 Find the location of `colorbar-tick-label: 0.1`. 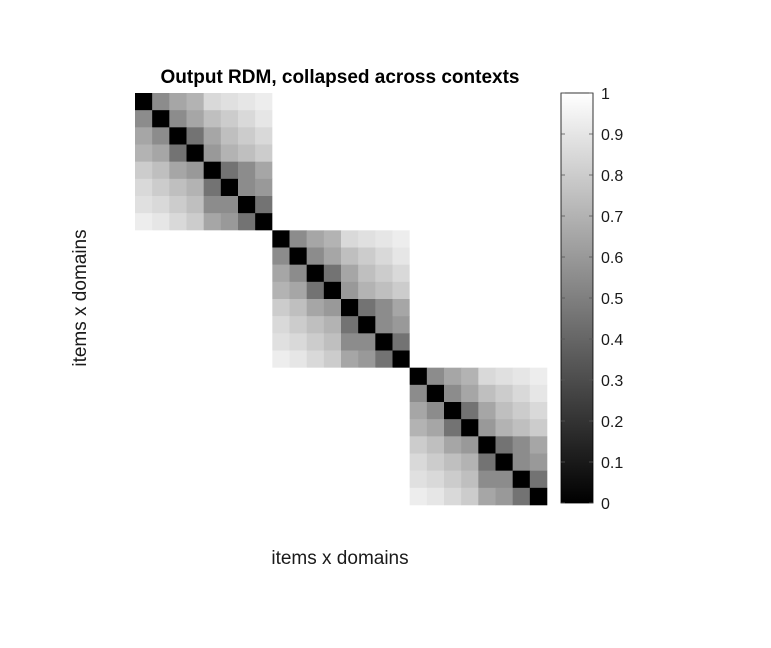

colorbar-tick-label: 0.1 is located at coordinates (612, 463).